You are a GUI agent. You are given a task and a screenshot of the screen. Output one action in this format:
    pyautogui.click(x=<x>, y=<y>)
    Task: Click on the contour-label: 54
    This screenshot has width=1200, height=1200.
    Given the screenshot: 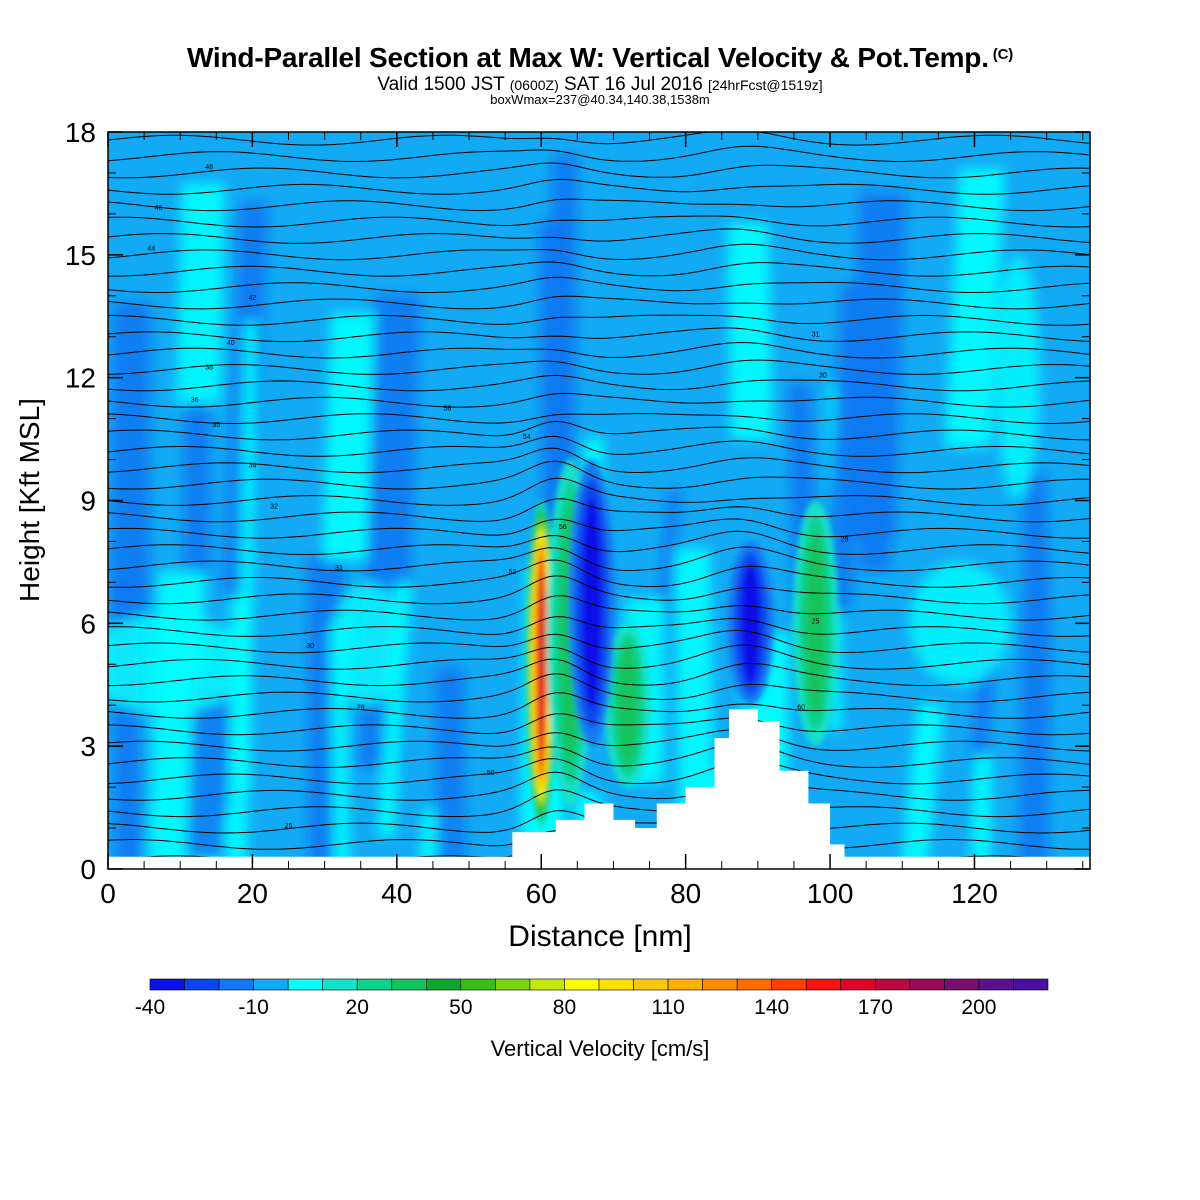 What is the action you would take?
    pyautogui.click(x=527, y=437)
    